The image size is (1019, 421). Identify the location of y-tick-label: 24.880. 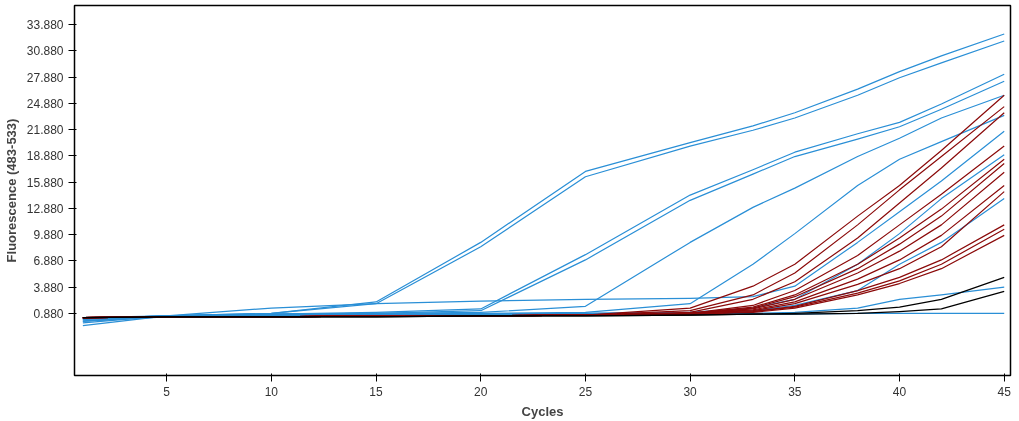
(45, 103).